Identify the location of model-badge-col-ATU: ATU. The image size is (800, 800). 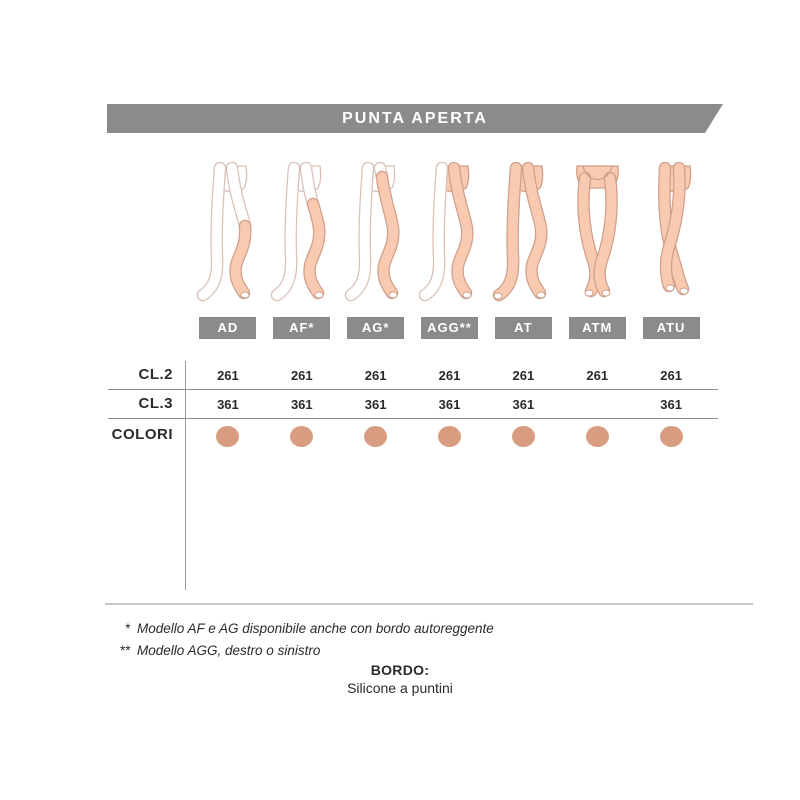
(671, 328).